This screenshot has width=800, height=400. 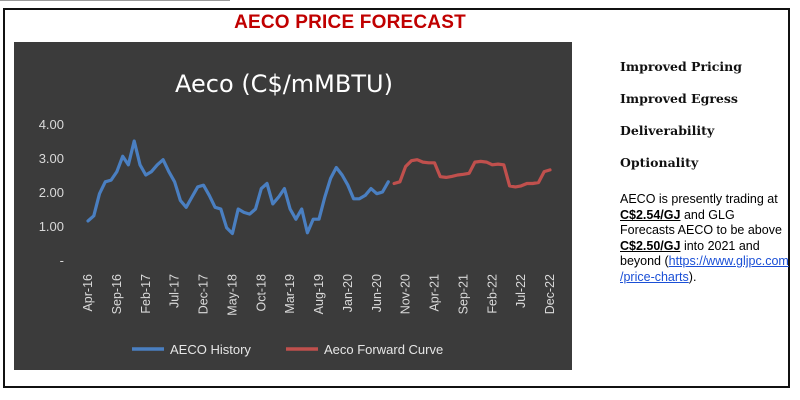 I want to click on y-tick-label: 2.00, so click(x=51, y=192).